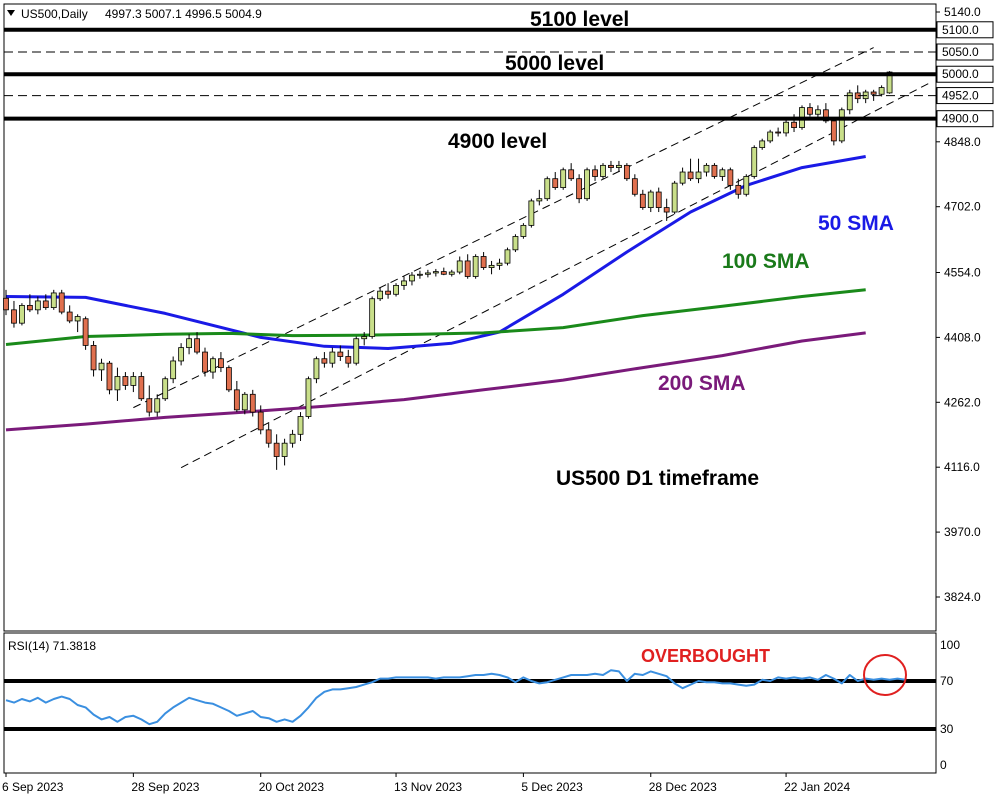  What do you see at coordinates (962, 467) in the screenshot?
I see `price-tick-label: 4116.0` at bounding box center [962, 467].